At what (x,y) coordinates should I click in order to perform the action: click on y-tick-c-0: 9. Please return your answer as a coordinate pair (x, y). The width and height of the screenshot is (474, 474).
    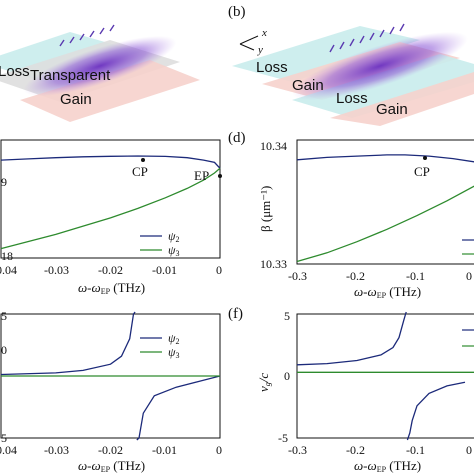
    Looking at the image, I should click on (4, 182).